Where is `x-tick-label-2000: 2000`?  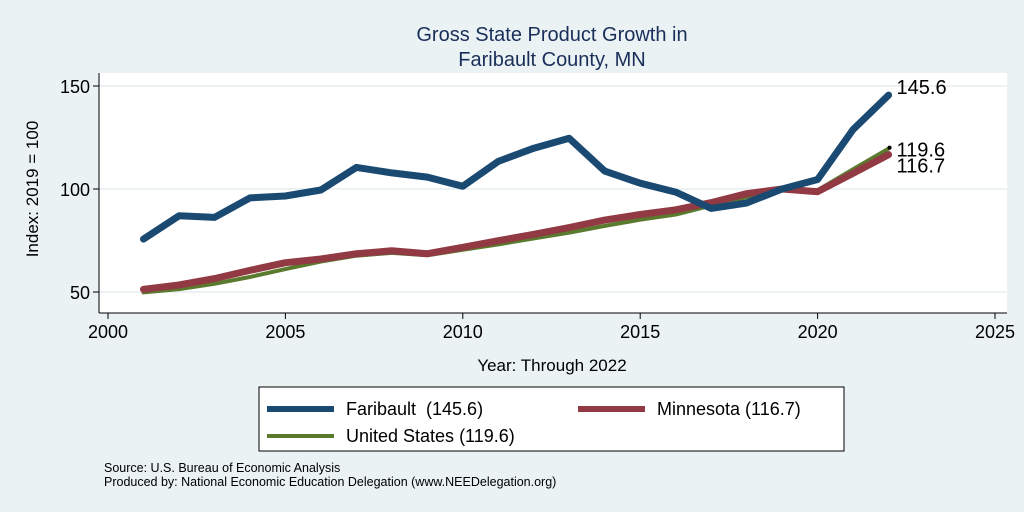 x-tick-label-2000: 2000 is located at coordinates (108, 332).